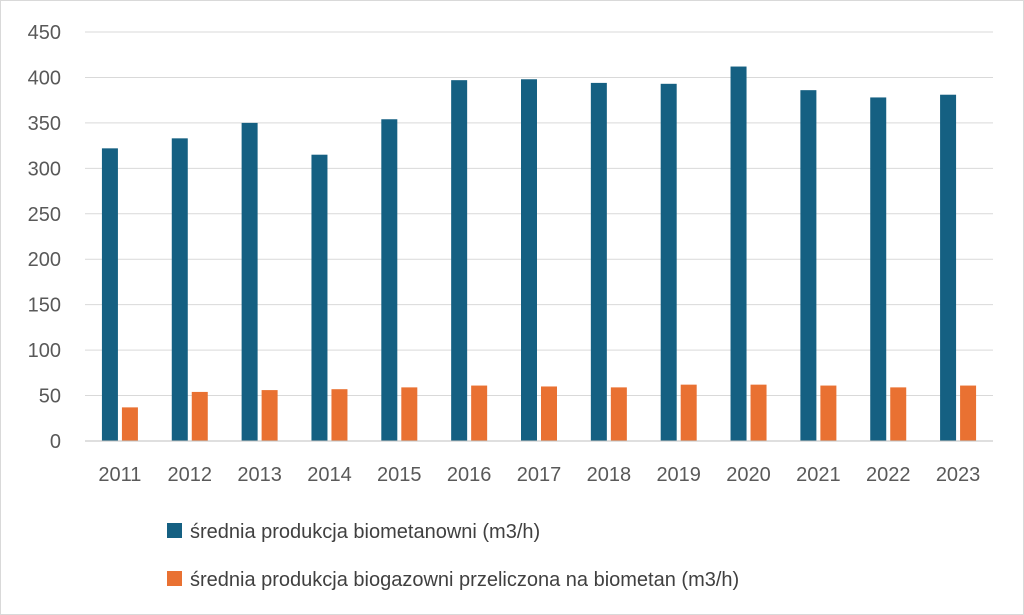 This screenshot has width=1024, height=615. I want to click on y-tick-label: 350, so click(44, 124).